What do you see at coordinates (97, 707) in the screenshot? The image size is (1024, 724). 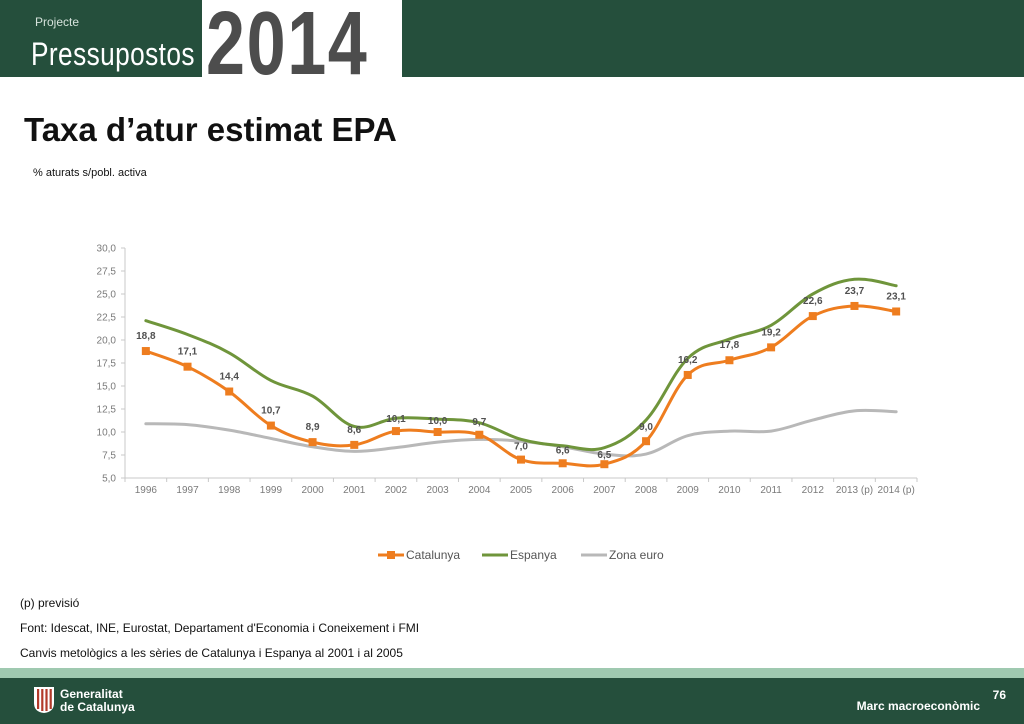 I see `org-line-2: de Catalunya` at bounding box center [97, 707].